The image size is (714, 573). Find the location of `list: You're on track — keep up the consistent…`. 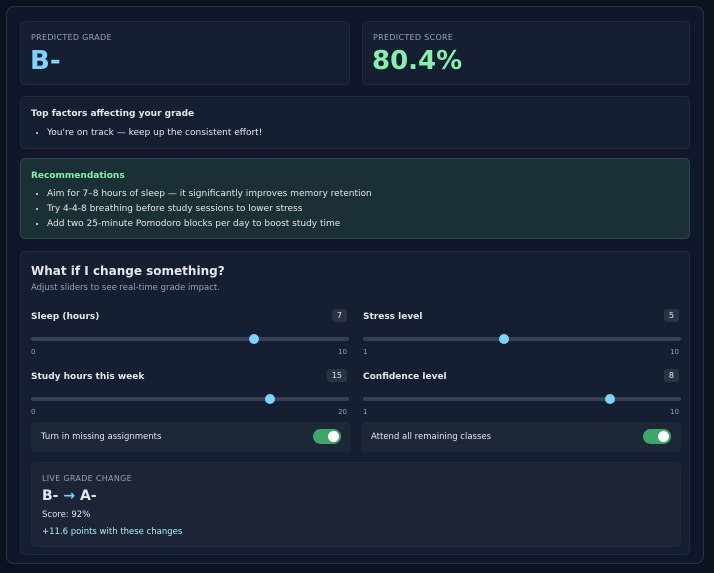

list: You're on track — keep up the consistent… is located at coordinates (147, 133).